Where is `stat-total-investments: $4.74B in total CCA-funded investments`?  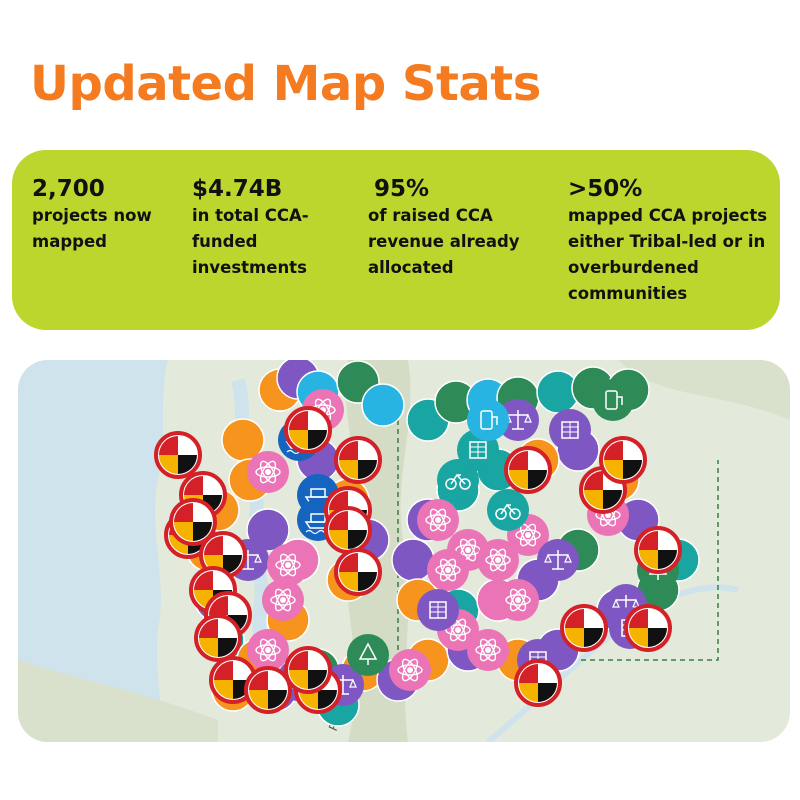 stat-total-investments: $4.74B in total CCA-funded investments is located at coordinates (267, 228).